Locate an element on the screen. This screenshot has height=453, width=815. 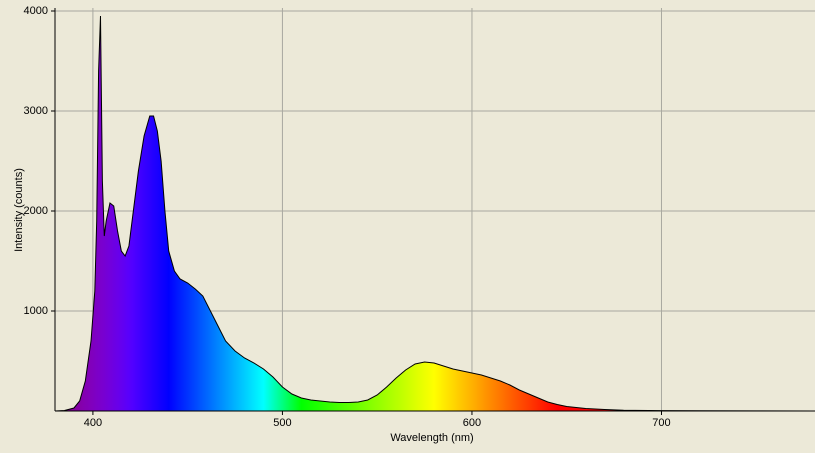
x-tick-label: 600 is located at coordinates (472, 423).